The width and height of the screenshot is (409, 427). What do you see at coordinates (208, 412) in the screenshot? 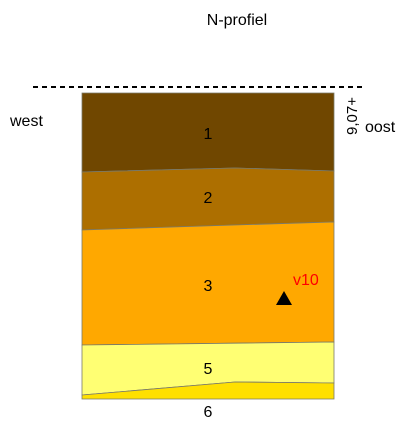
I see `layer-label-6: 6` at bounding box center [208, 412].